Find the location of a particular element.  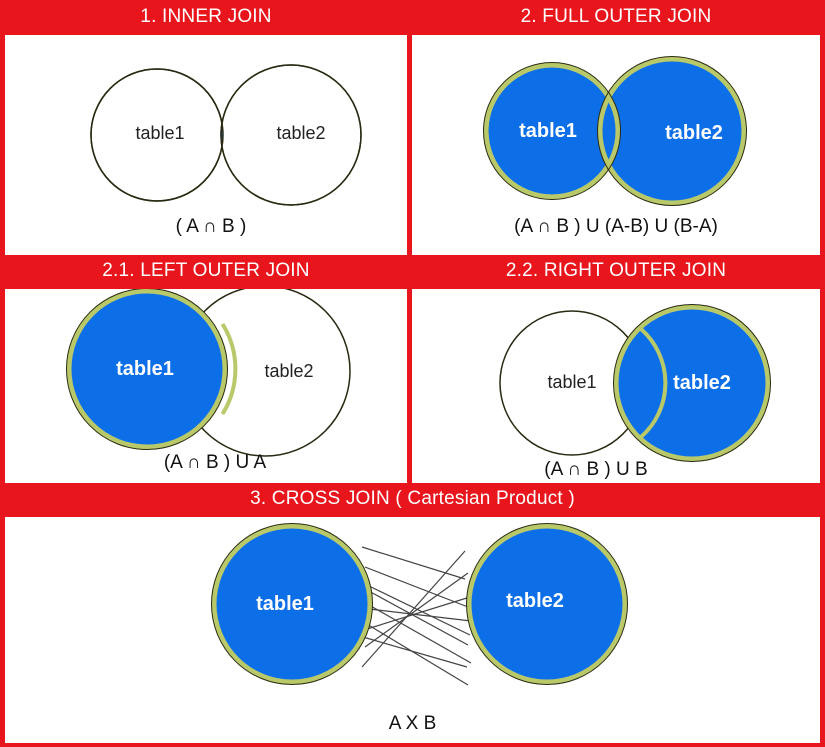

right-outer-join-venn: table1 table2 is located at coordinates (635, 383).